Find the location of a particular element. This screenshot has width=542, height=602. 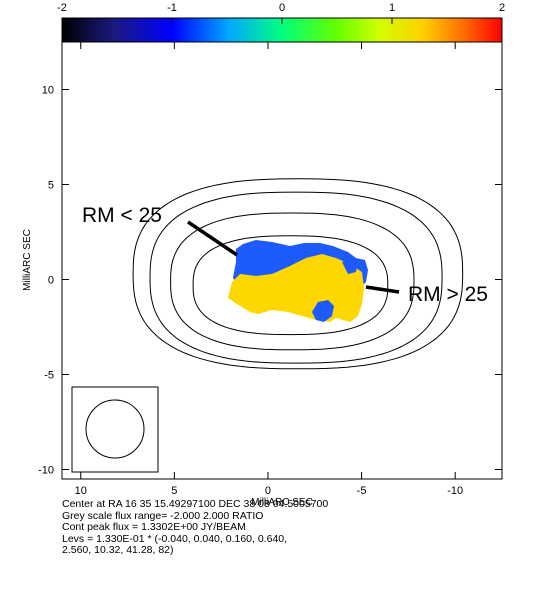

y-tick-label: -5 is located at coordinates (49, 376).